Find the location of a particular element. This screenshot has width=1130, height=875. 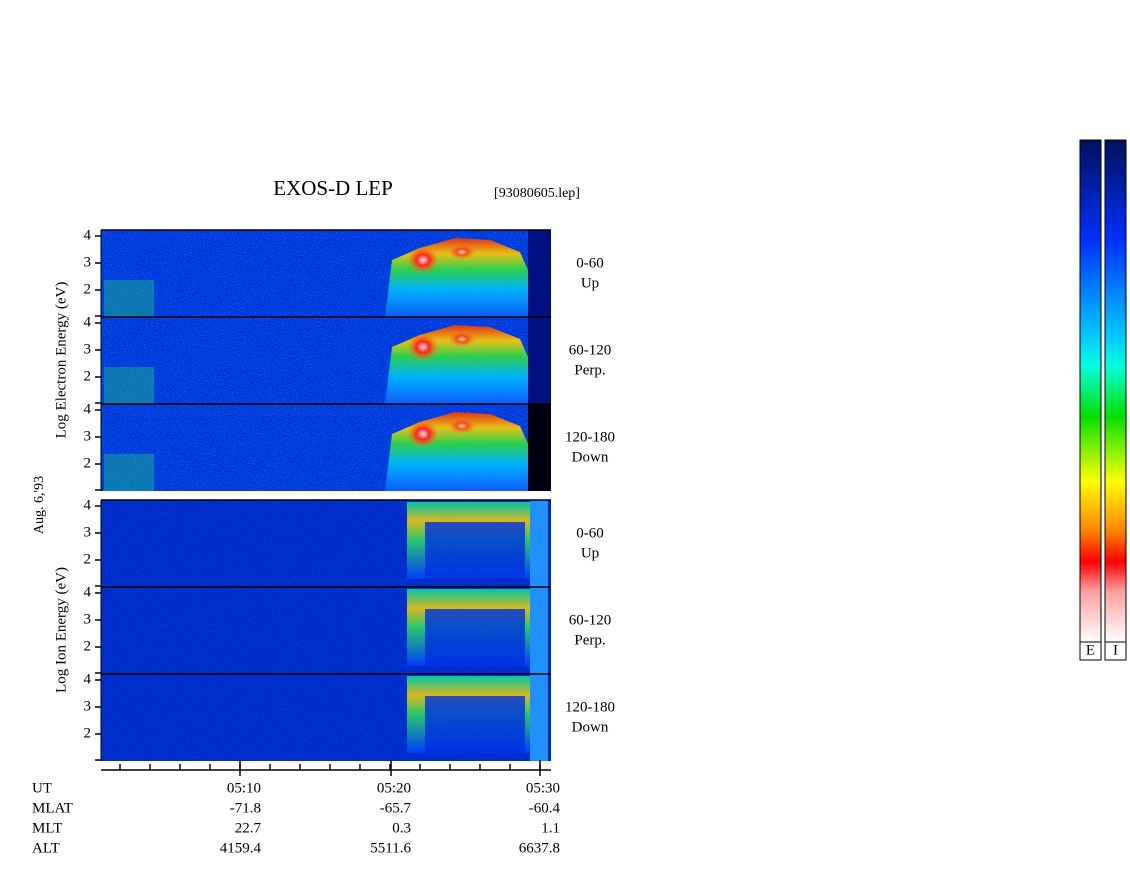

time-label: 05:20 is located at coordinates (394, 788).